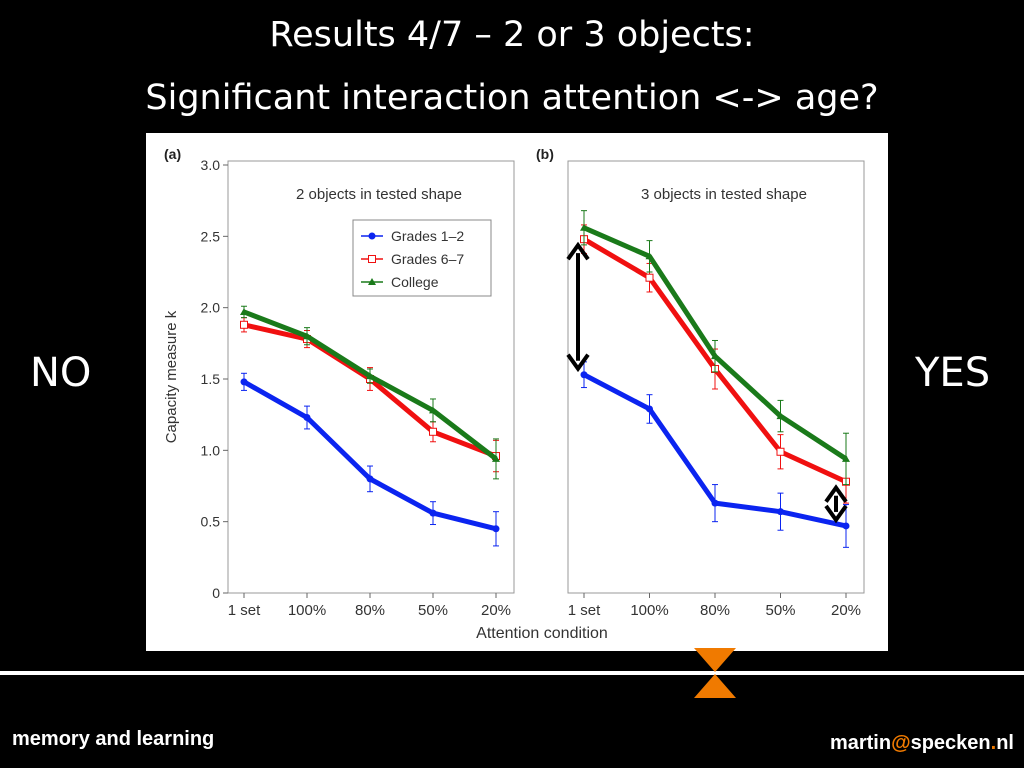 This screenshot has width=1024, height=768. I want to click on legend-label: College, so click(415, 282).